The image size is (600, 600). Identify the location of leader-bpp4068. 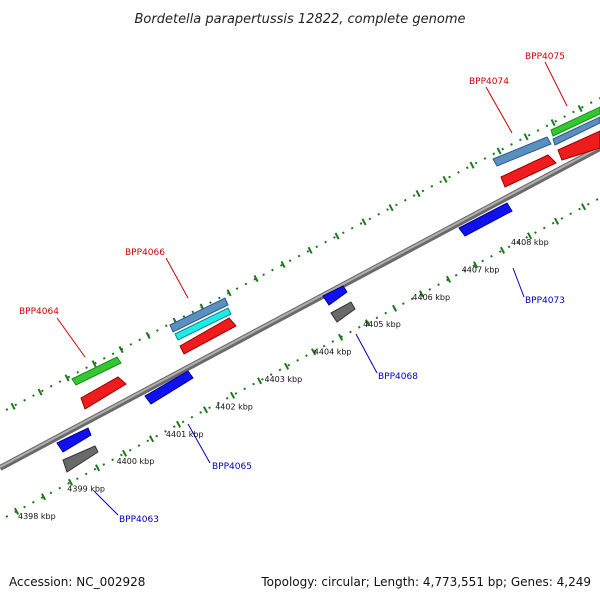
(366, 353).